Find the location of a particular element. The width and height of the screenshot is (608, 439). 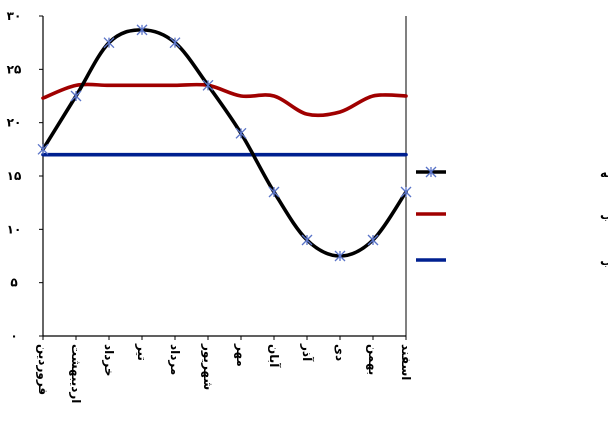

x-tick-label: فروردین is located at coordinates (42, 369).